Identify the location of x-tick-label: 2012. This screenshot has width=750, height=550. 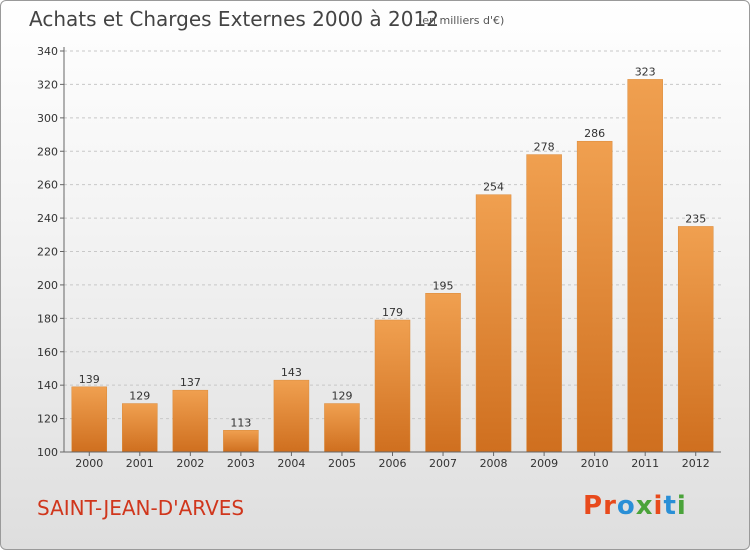
(696, 463).